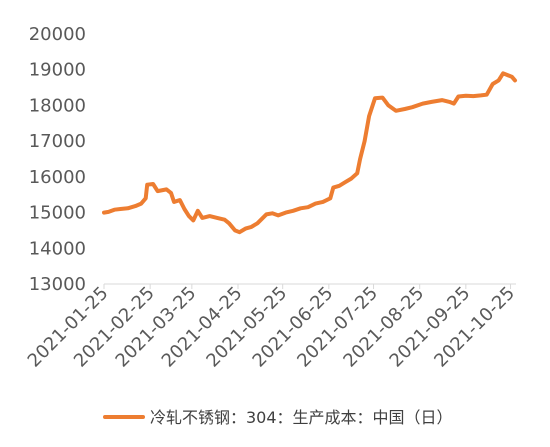  What do you see at coordinates (301, 417) in the screenshot?
I see `legend-label: 冷轧不锈钢：304：生产成本：中国（日）` at bounding box center [301, 417].